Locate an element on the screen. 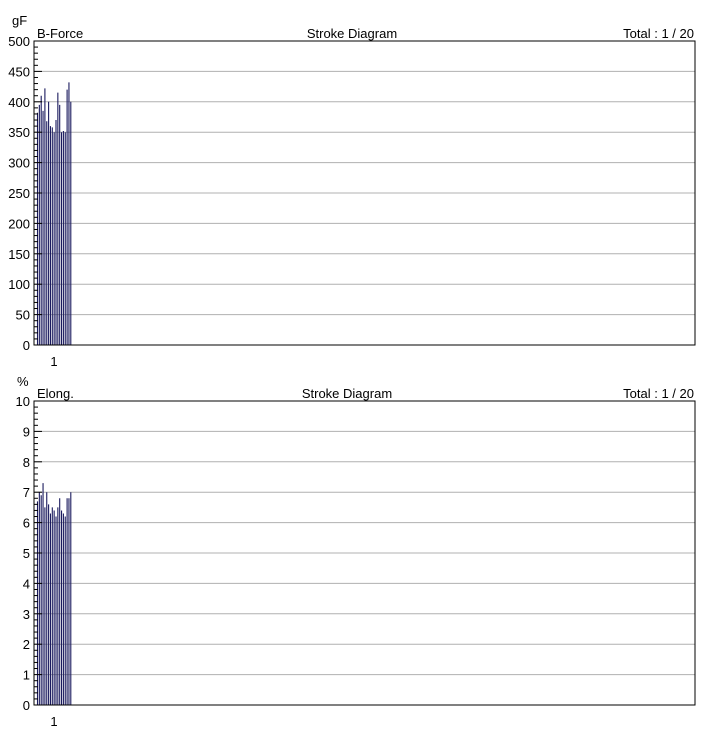 Image resolution: width=717 pixels, height=742 pixels. bforce-y-tick-label: 400 is located at coordinates (19, 102).